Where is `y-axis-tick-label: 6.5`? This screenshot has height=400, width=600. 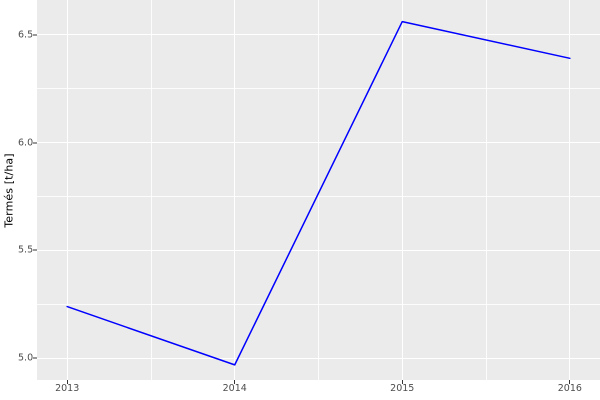 y-axis-tick-label: 6.5 is located at coordinates (26, 34).